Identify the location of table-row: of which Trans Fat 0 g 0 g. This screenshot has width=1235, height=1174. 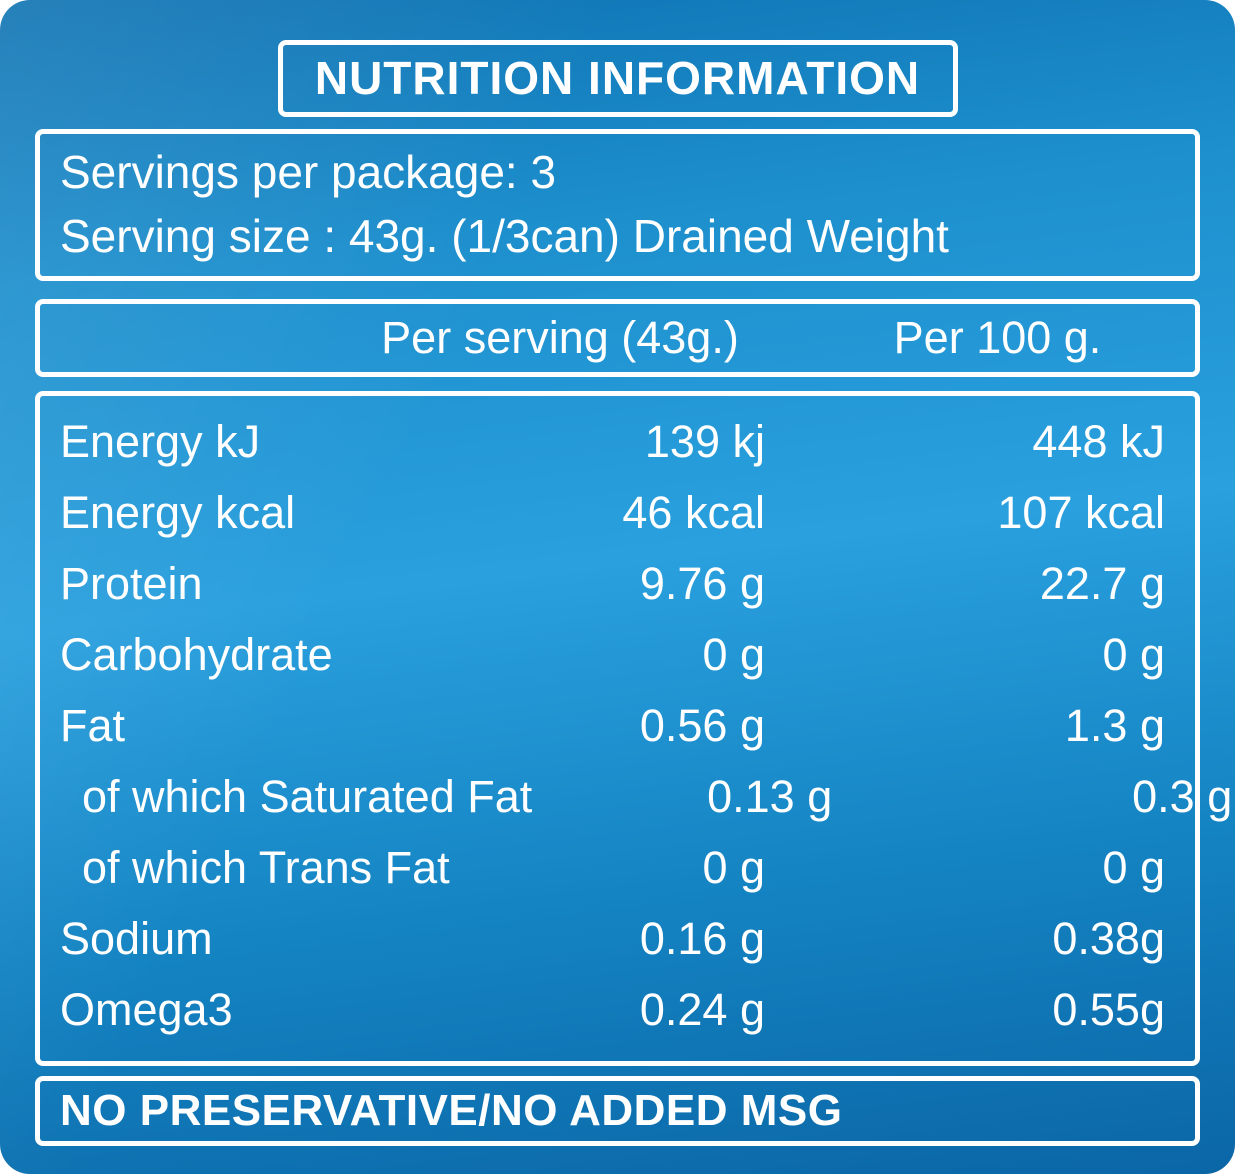
(612, 867).